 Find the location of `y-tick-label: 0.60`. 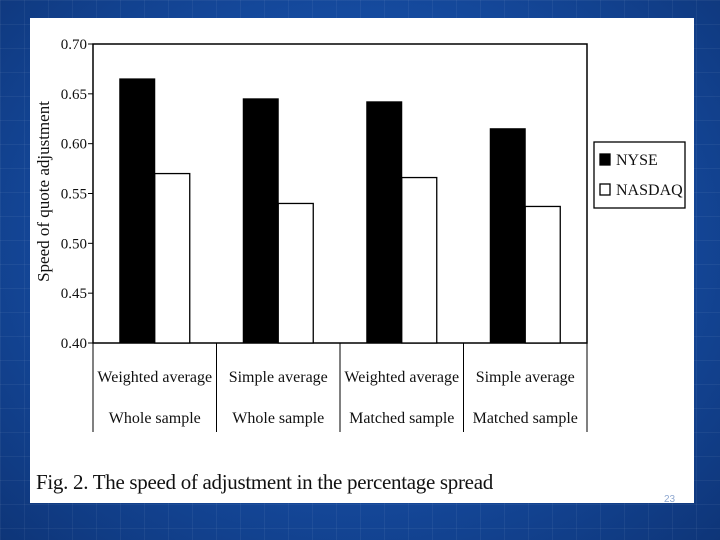

y-tick-label: 0.60 is located at coordinates (74, 145).